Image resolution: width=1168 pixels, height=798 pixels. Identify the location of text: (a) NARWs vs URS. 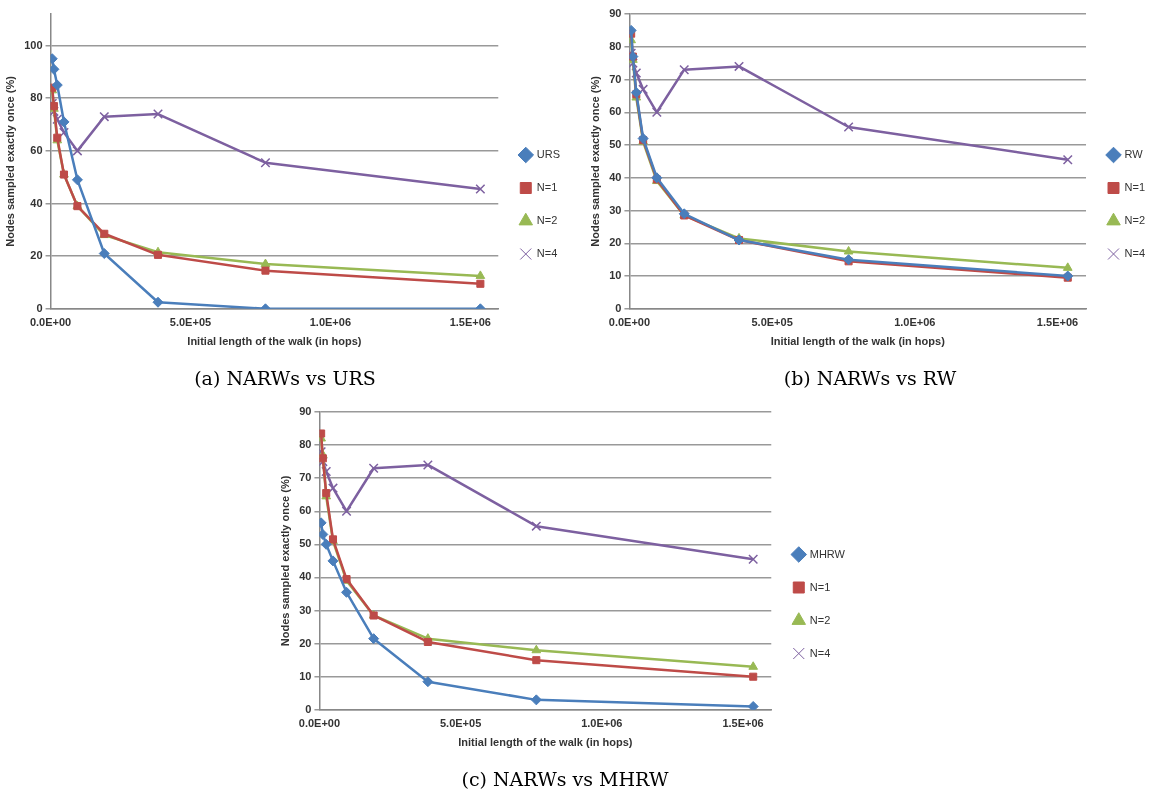
(285, 377).